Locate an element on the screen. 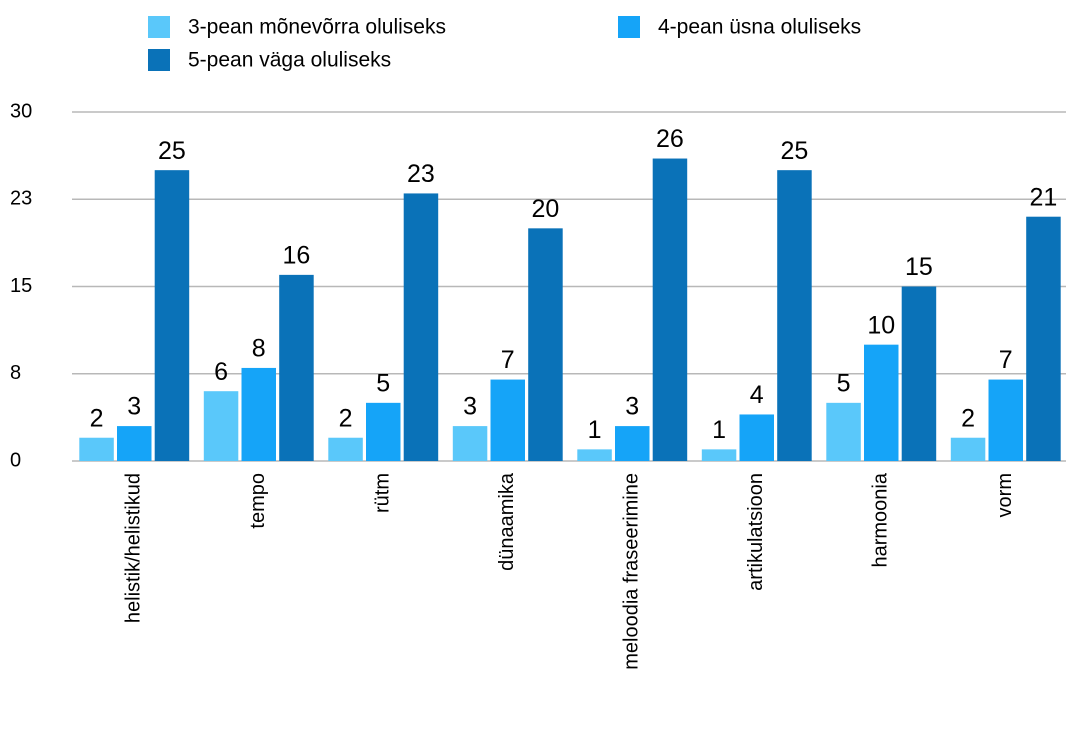  y-tick-label: 0 is located at coordinates (15, 460).